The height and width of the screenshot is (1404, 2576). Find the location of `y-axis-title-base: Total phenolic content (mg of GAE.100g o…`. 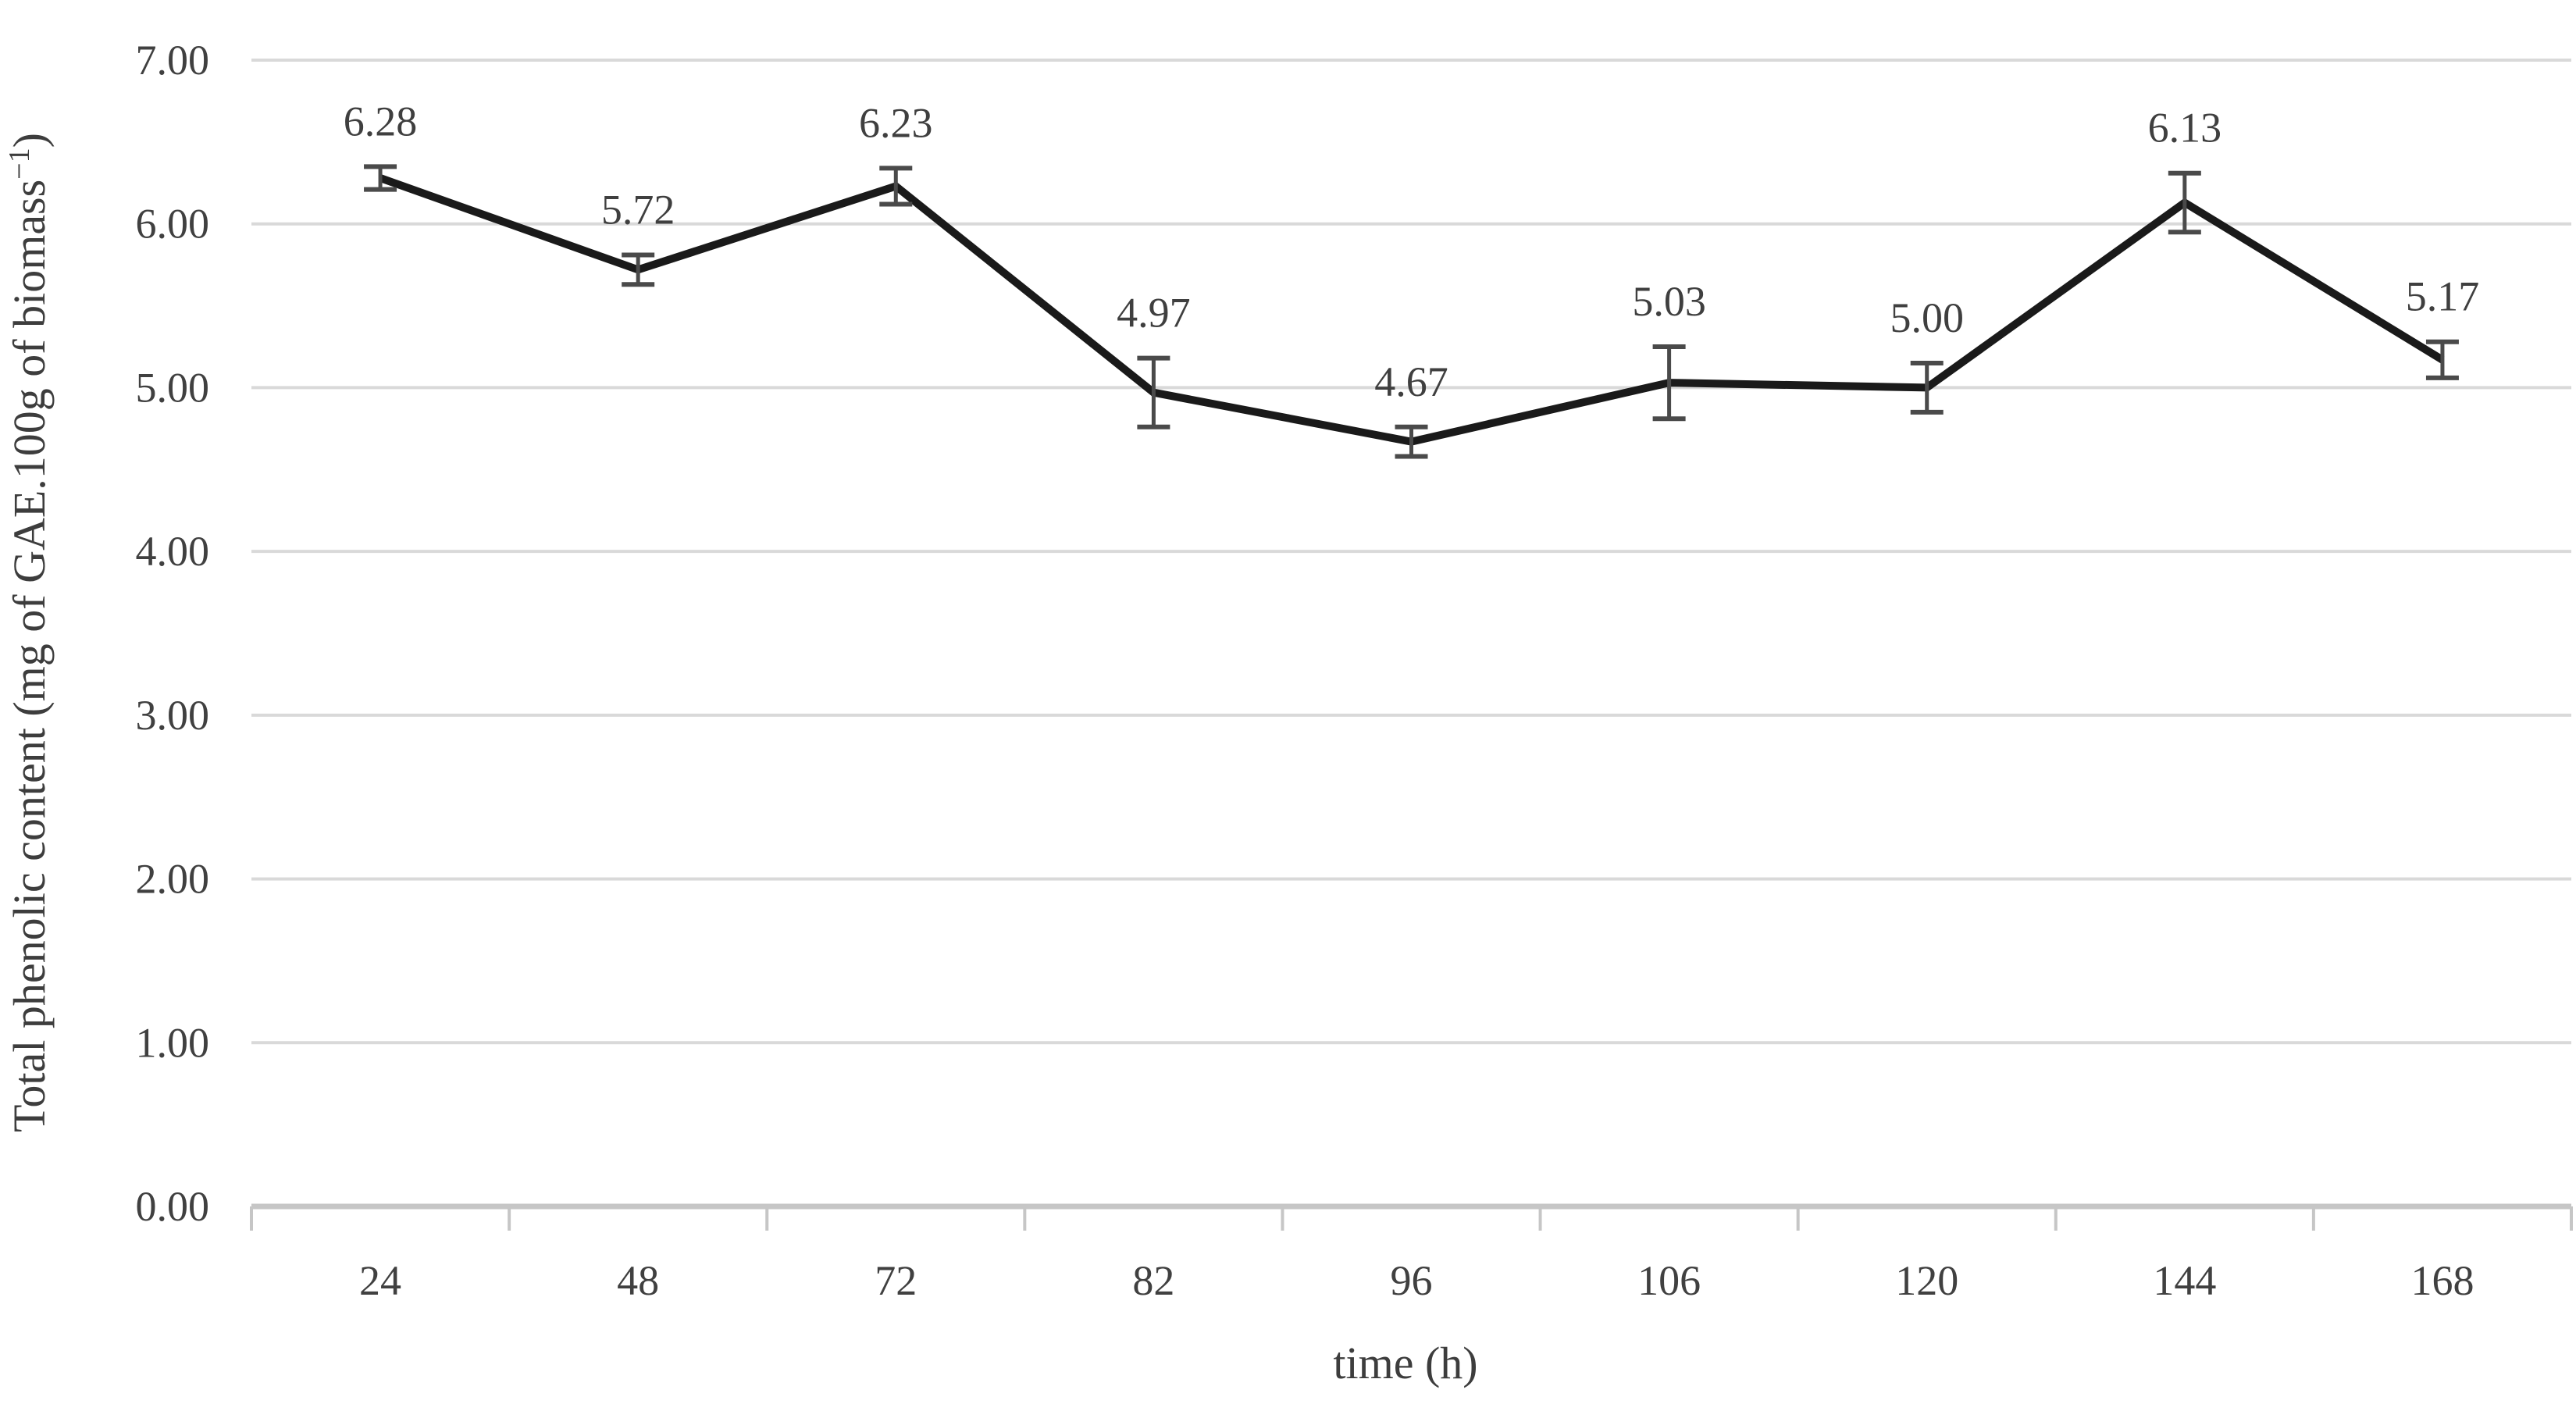

y-axis-title-base: Total phenolic content (mg of GAE.100g o… is located at coordinates (30, 656).